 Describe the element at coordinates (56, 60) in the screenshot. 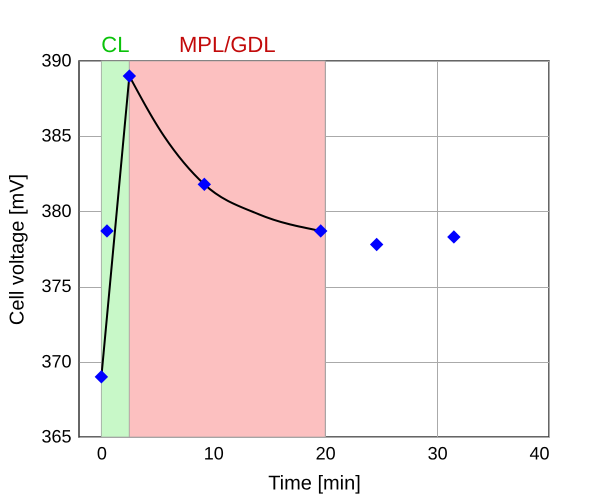

I see `y-tick-label: 390` at that location.